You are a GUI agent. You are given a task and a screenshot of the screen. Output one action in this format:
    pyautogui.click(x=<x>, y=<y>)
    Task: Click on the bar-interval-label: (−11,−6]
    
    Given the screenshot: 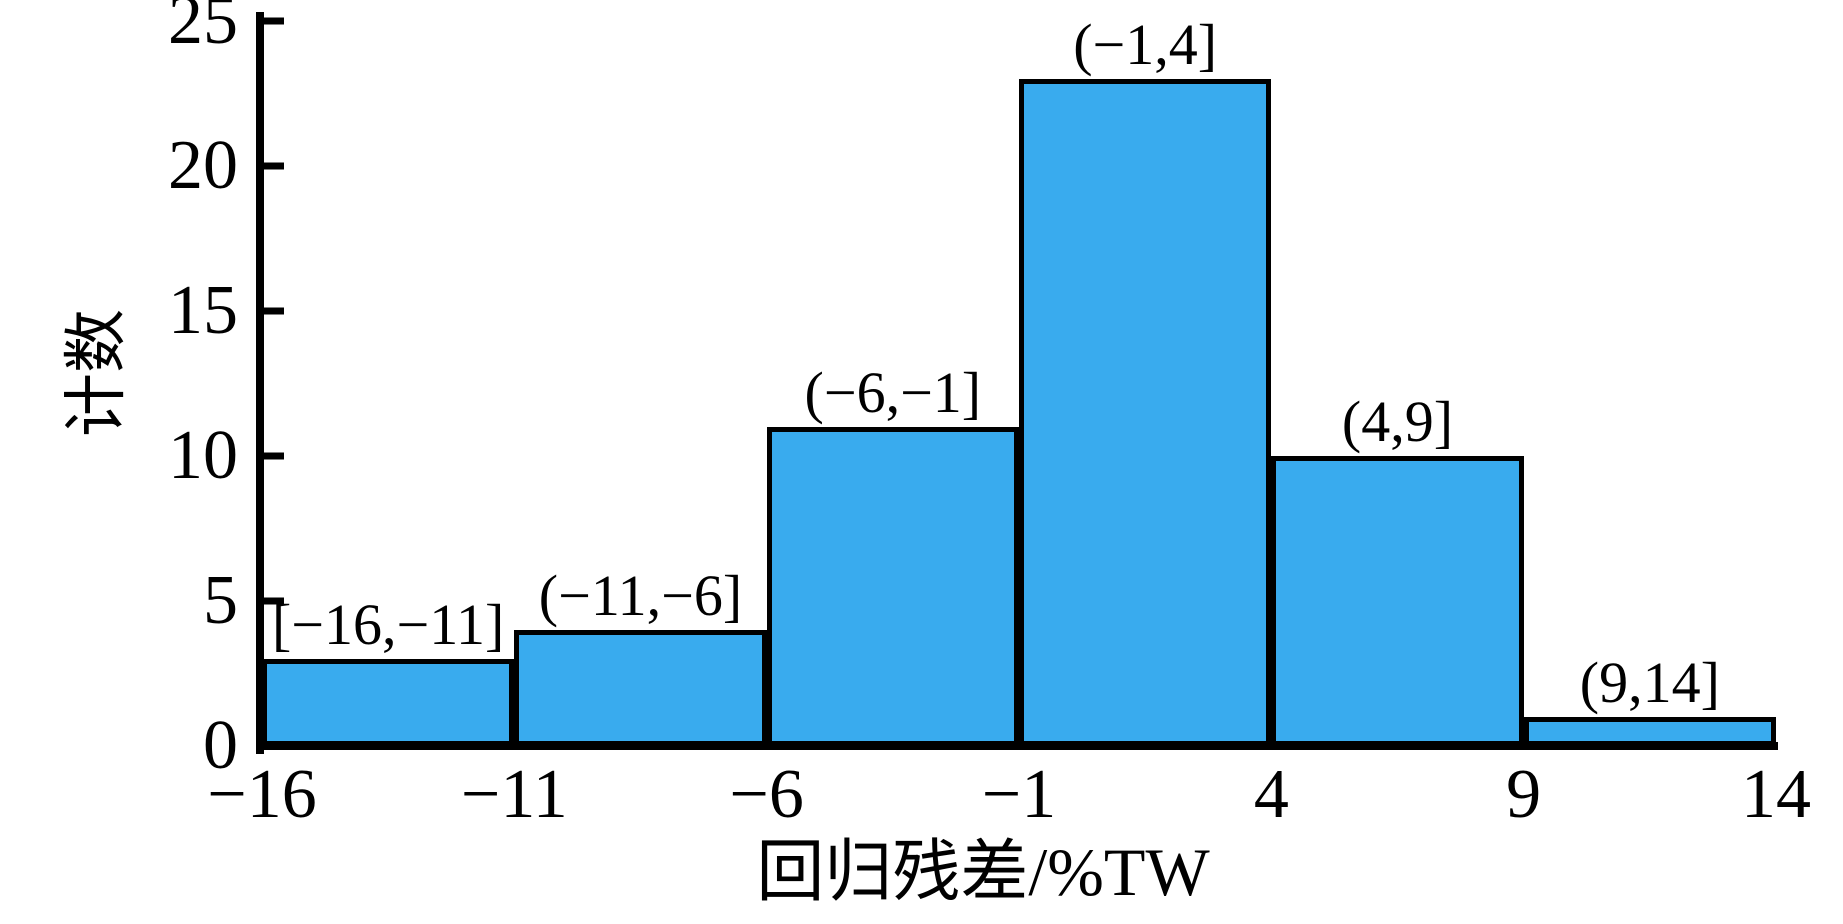 What is the action you would take?
    pyautogui.click(x=640, y=596)
    